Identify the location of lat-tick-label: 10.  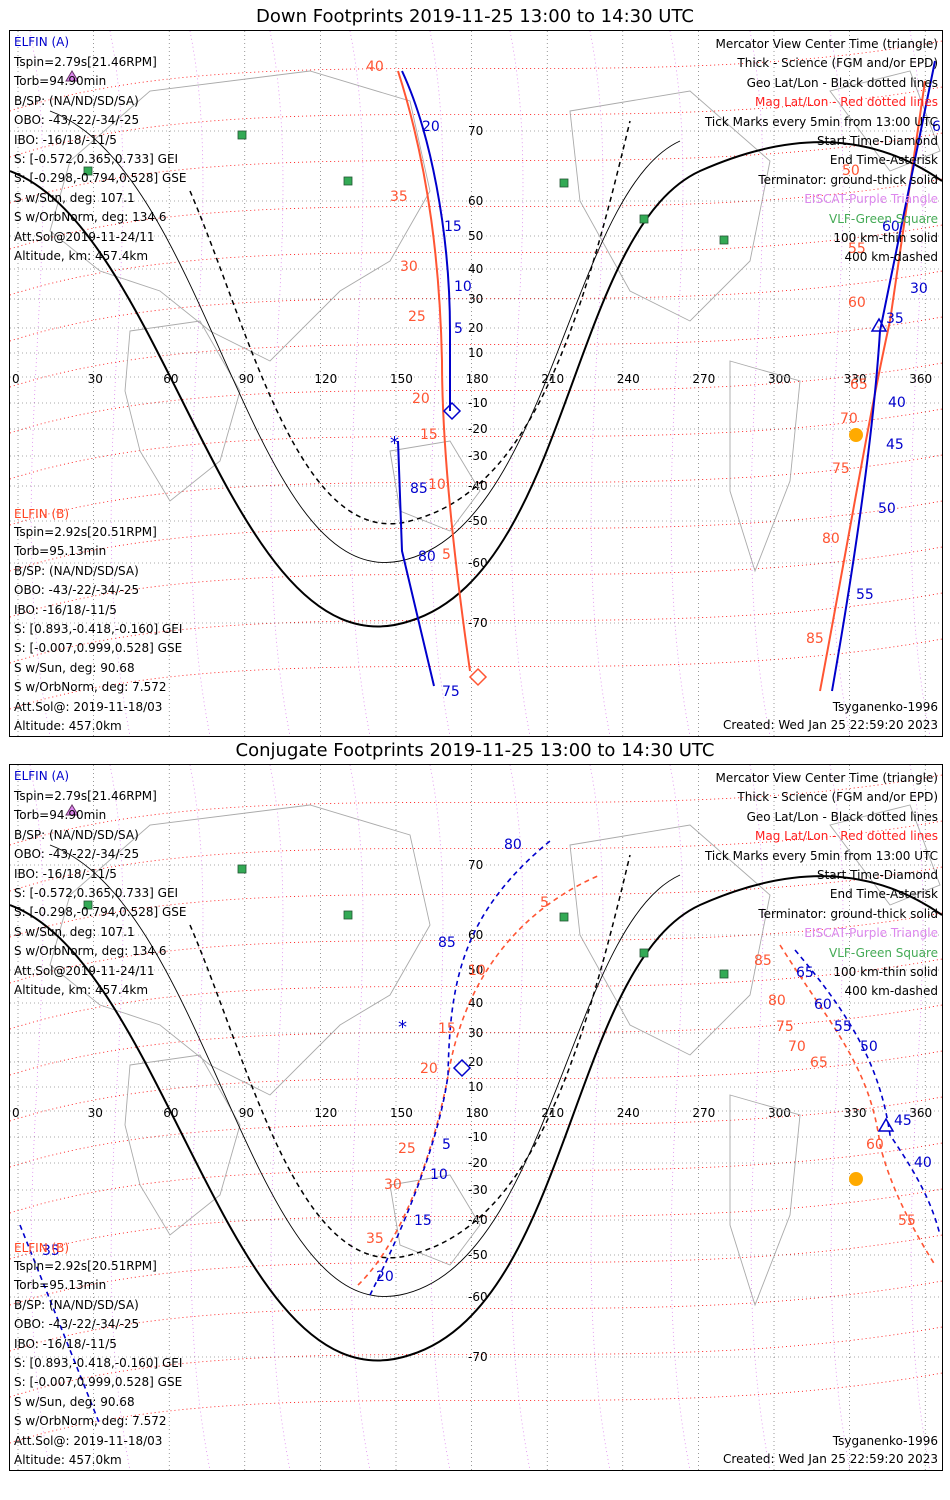
(475, 353).